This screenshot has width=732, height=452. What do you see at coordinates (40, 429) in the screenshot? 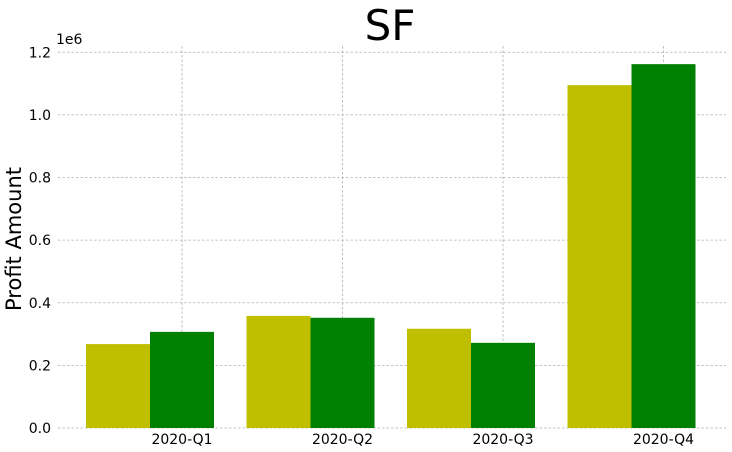
I see `y-tick-label: 0.0` at bounding box center [40, 429].